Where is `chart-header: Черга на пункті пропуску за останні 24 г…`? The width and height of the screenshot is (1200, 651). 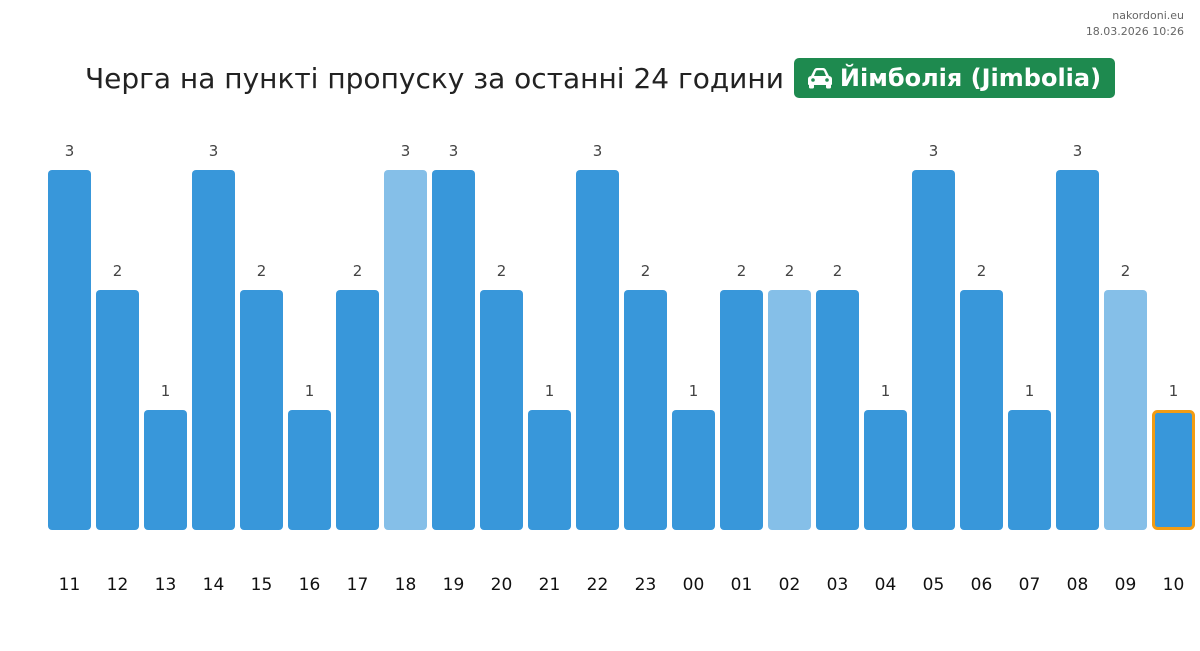
chart-header: Черга на пункті пропуску за останні 24 г… is located at coordinates (600, 78).